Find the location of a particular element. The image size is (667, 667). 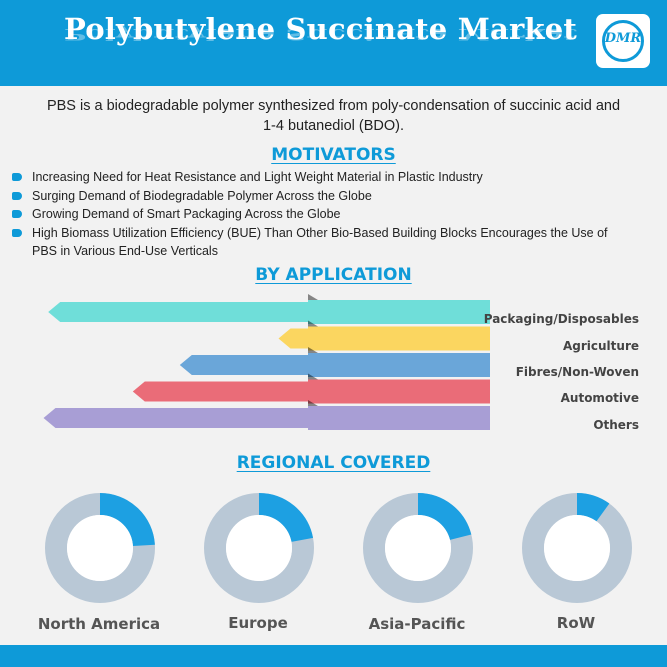

application-arrows is located at coordinates (267, 362).